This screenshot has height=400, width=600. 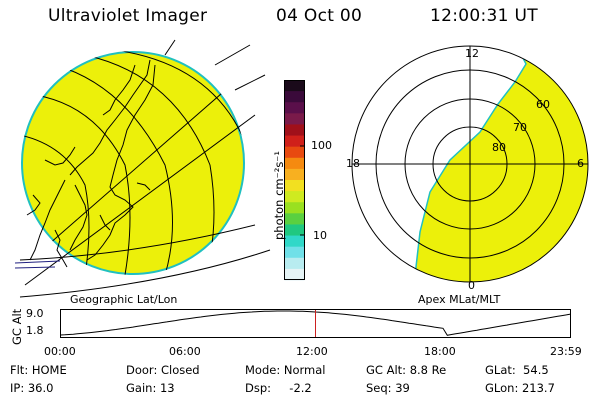 What do you see at coordinates (319, 16) in the screenshot?
I see `observation-date: 04 Oct 00` at bounding box center [319, 16].